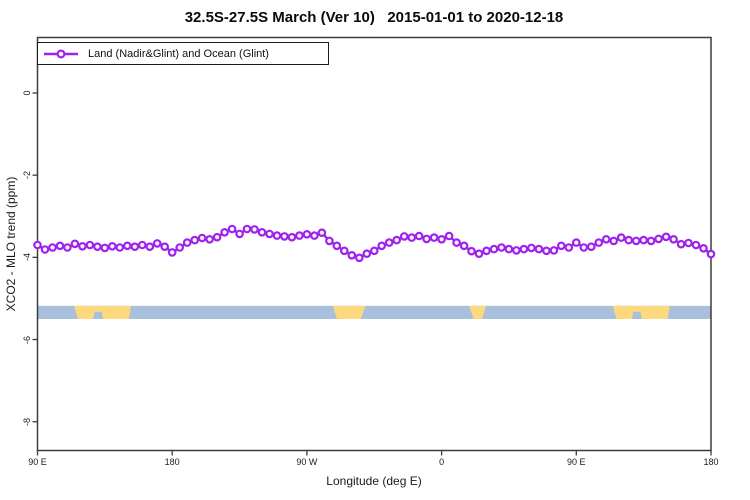 This screenshot has width=750, height=500. Describe the element at coordinates (27, 421) in the screenshot. I see `y-tick-label: -8` at that location.